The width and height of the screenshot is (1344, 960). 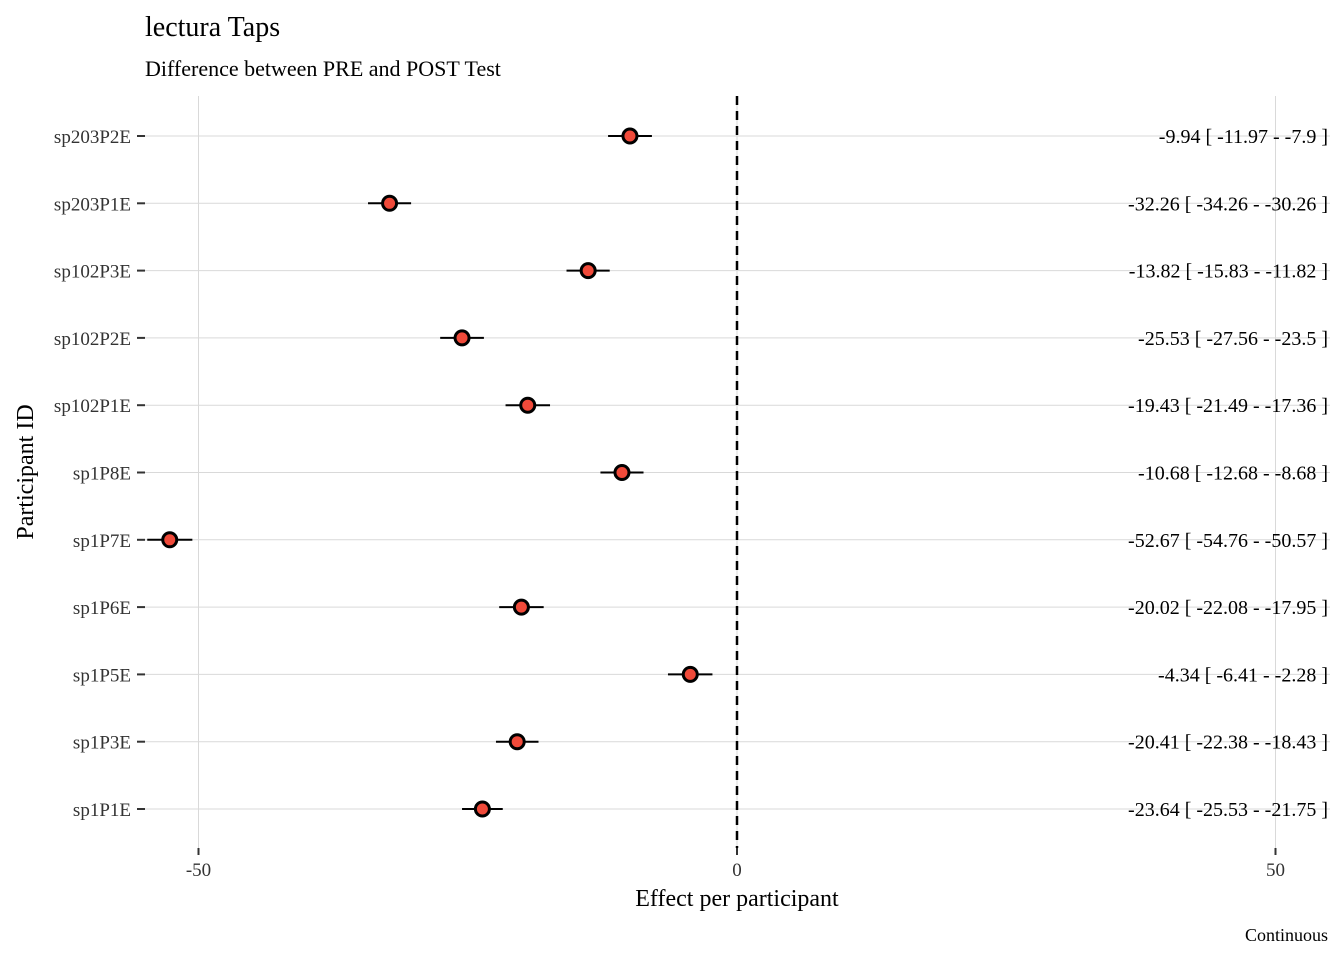 I want to click on estimate-label: -10.68 [ -12.68 - -8.68 ], so click(x=1233, y=474).